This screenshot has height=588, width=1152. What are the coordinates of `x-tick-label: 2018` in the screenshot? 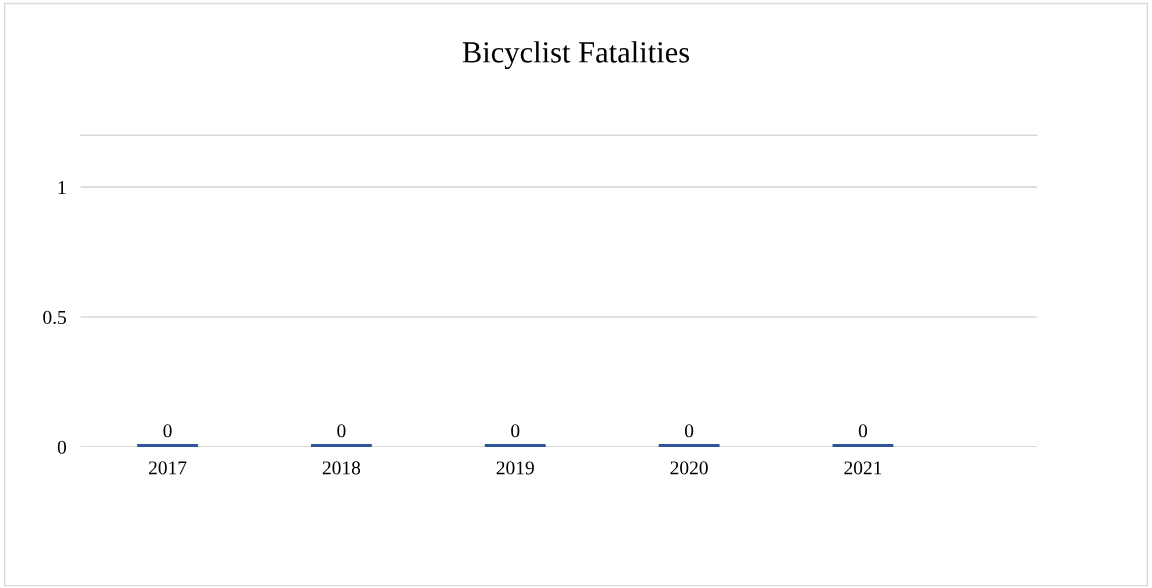 It's located at (341, 468).